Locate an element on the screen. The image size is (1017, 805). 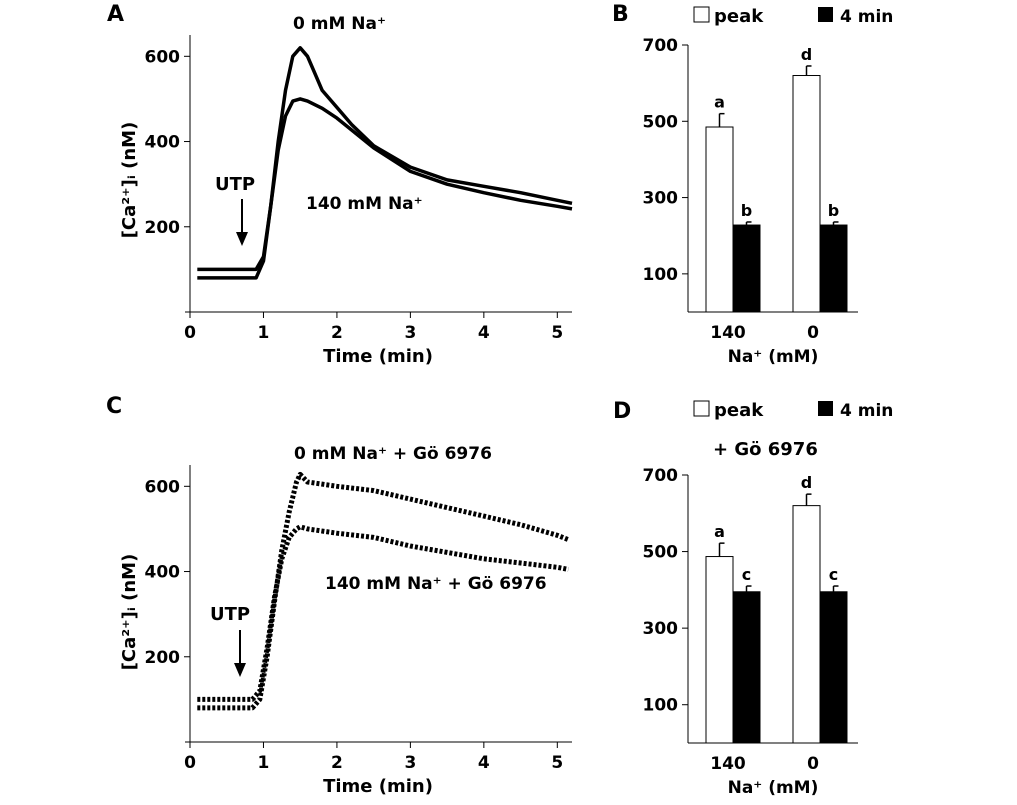
panel-b-y-tick-label: 300 is located at coordinates (661, 199).